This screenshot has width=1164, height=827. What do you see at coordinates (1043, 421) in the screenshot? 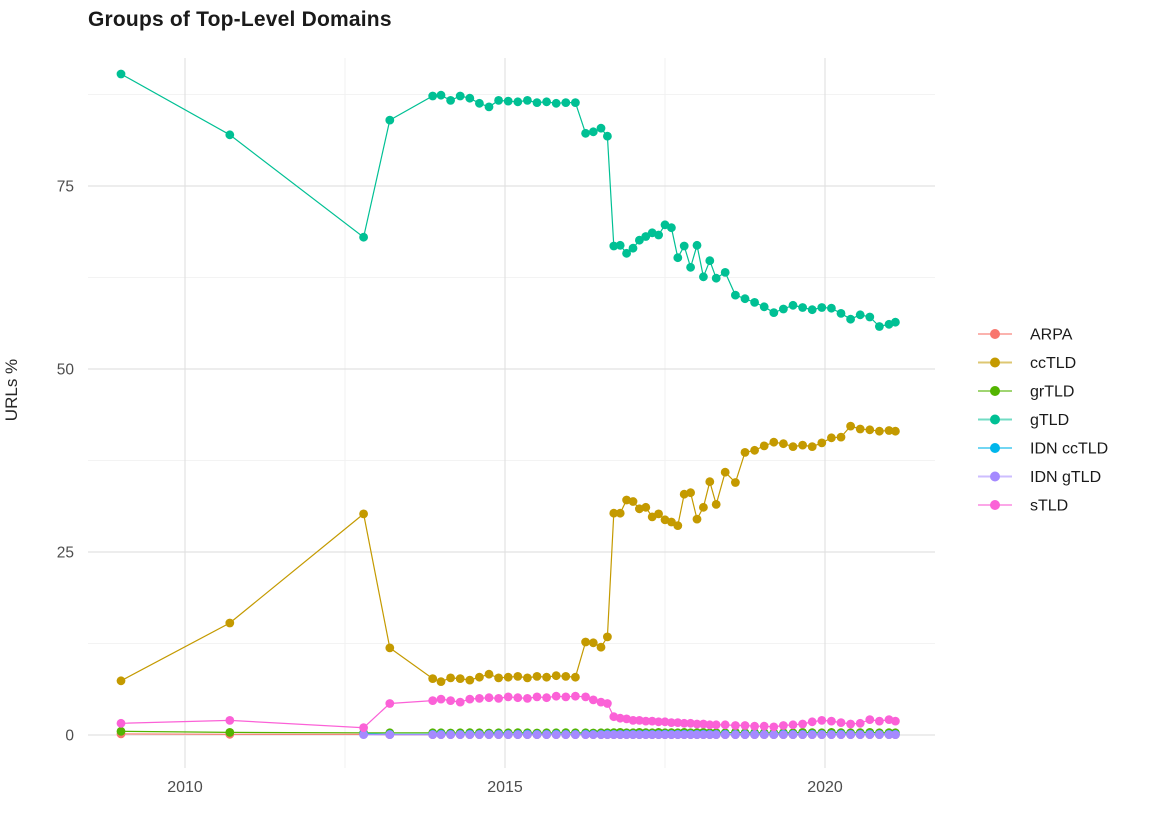
I see `legend: ARPA ccTLD grTLD gTLD IDN ccTLD IDN gTLD sTLD` at bounding box center [1043, 421].